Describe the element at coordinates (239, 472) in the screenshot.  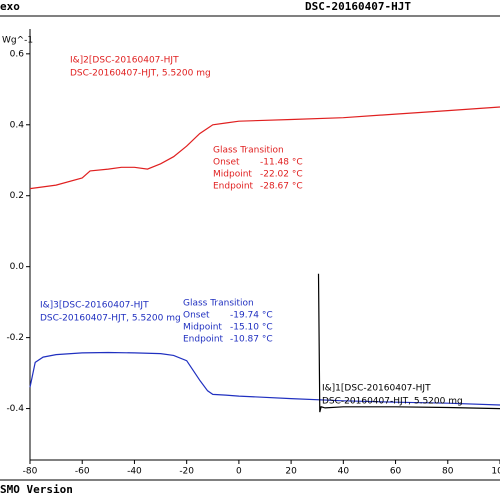
I see `x-tick-label: 0` at that location.